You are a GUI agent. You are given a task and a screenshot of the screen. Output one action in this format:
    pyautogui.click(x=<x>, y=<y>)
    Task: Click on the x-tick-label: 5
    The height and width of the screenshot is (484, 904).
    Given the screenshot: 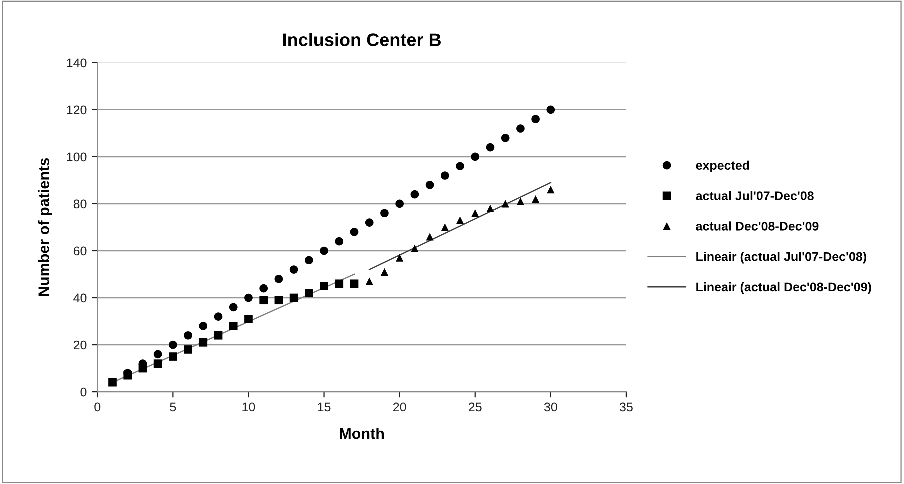 What is the action you would take?
    pyautogui.click(x=173, y=407)
    